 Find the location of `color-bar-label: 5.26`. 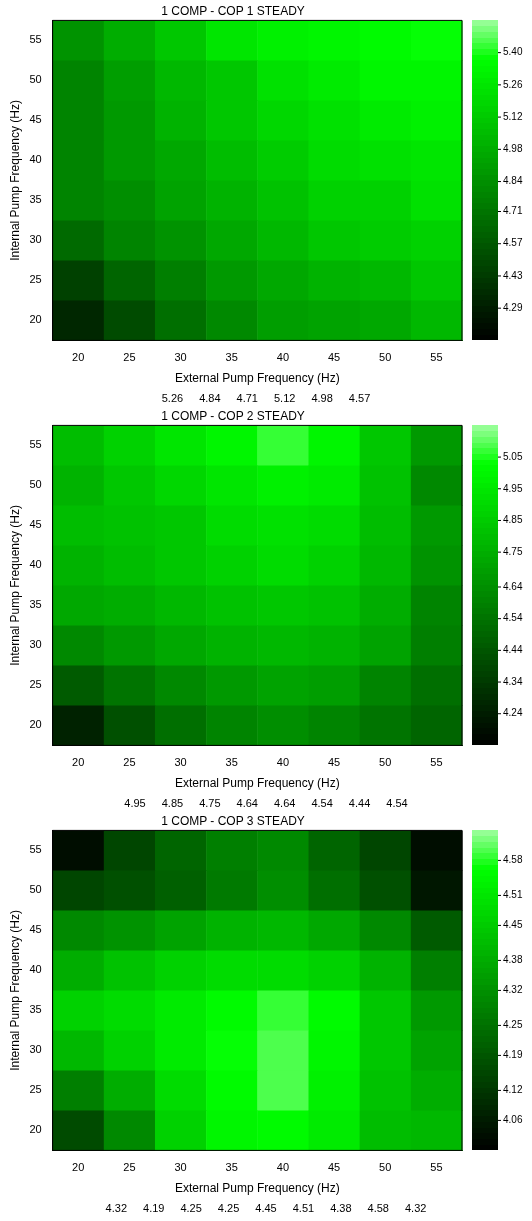

color-bar-label: 5.26 is located at coordinates (513, 84).